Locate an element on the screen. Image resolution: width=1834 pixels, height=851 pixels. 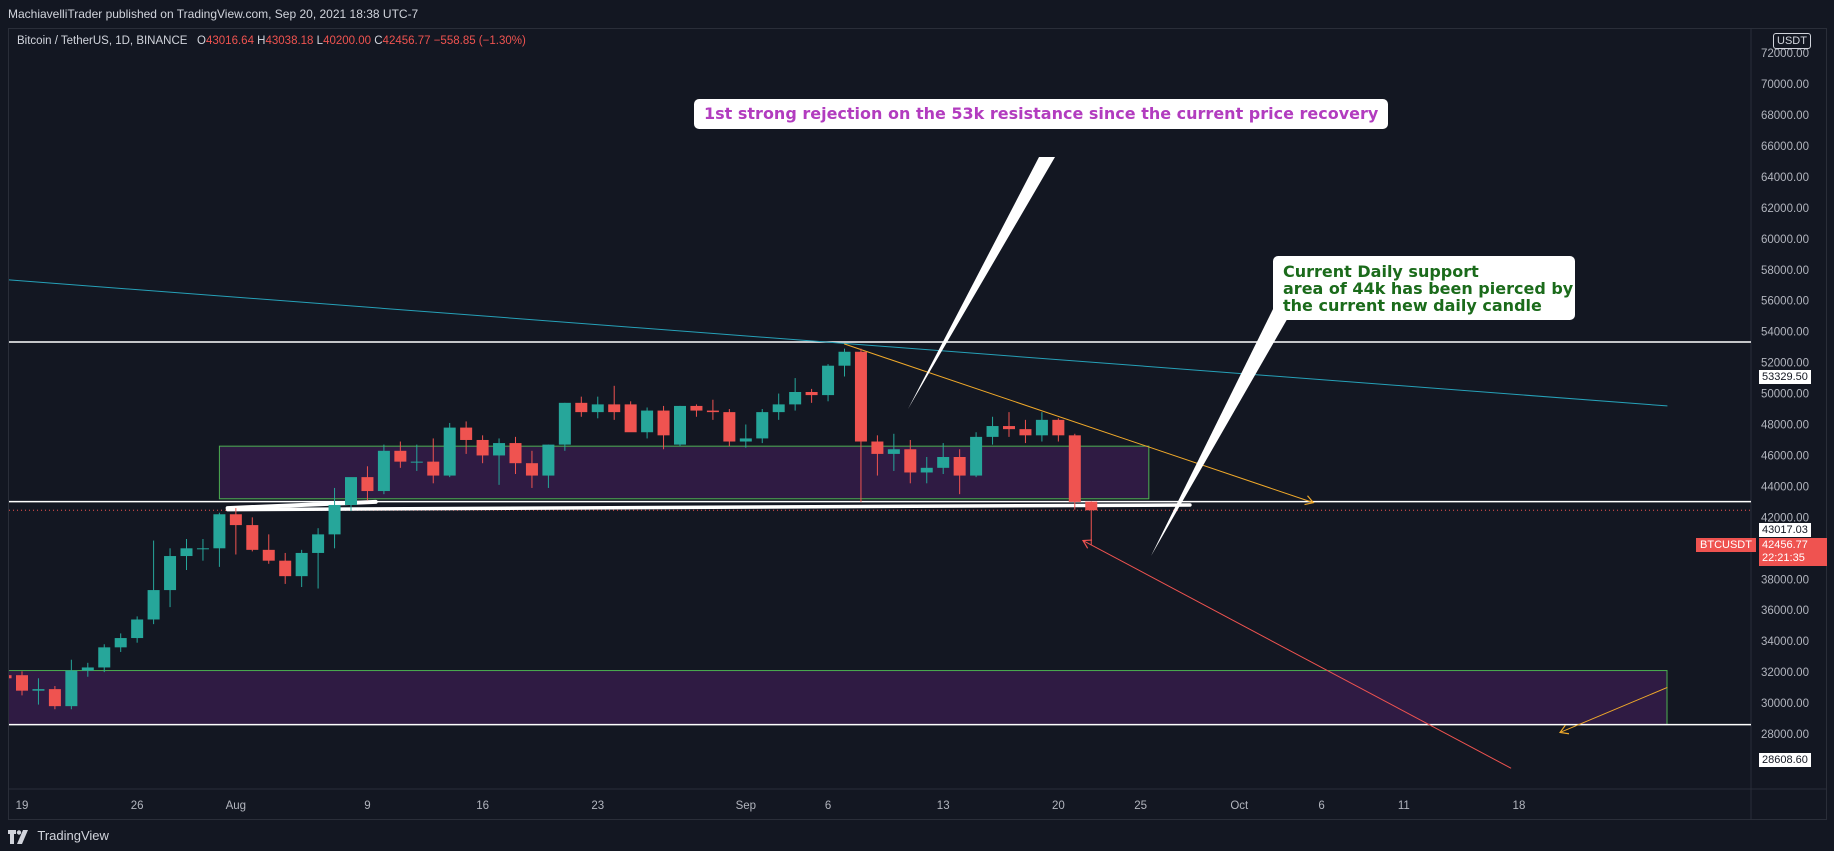
price-tick-label: 38000.00 is located at coordinates (1785, 580).